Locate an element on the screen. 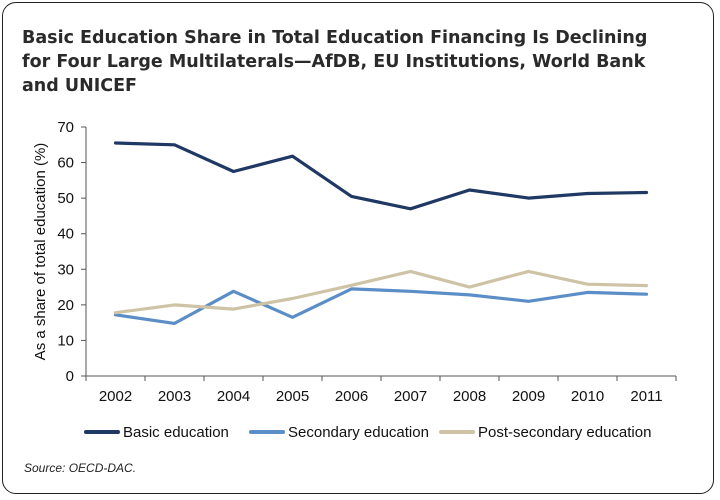  x-tick-label: 2003 is located at coordinates (174, 396).